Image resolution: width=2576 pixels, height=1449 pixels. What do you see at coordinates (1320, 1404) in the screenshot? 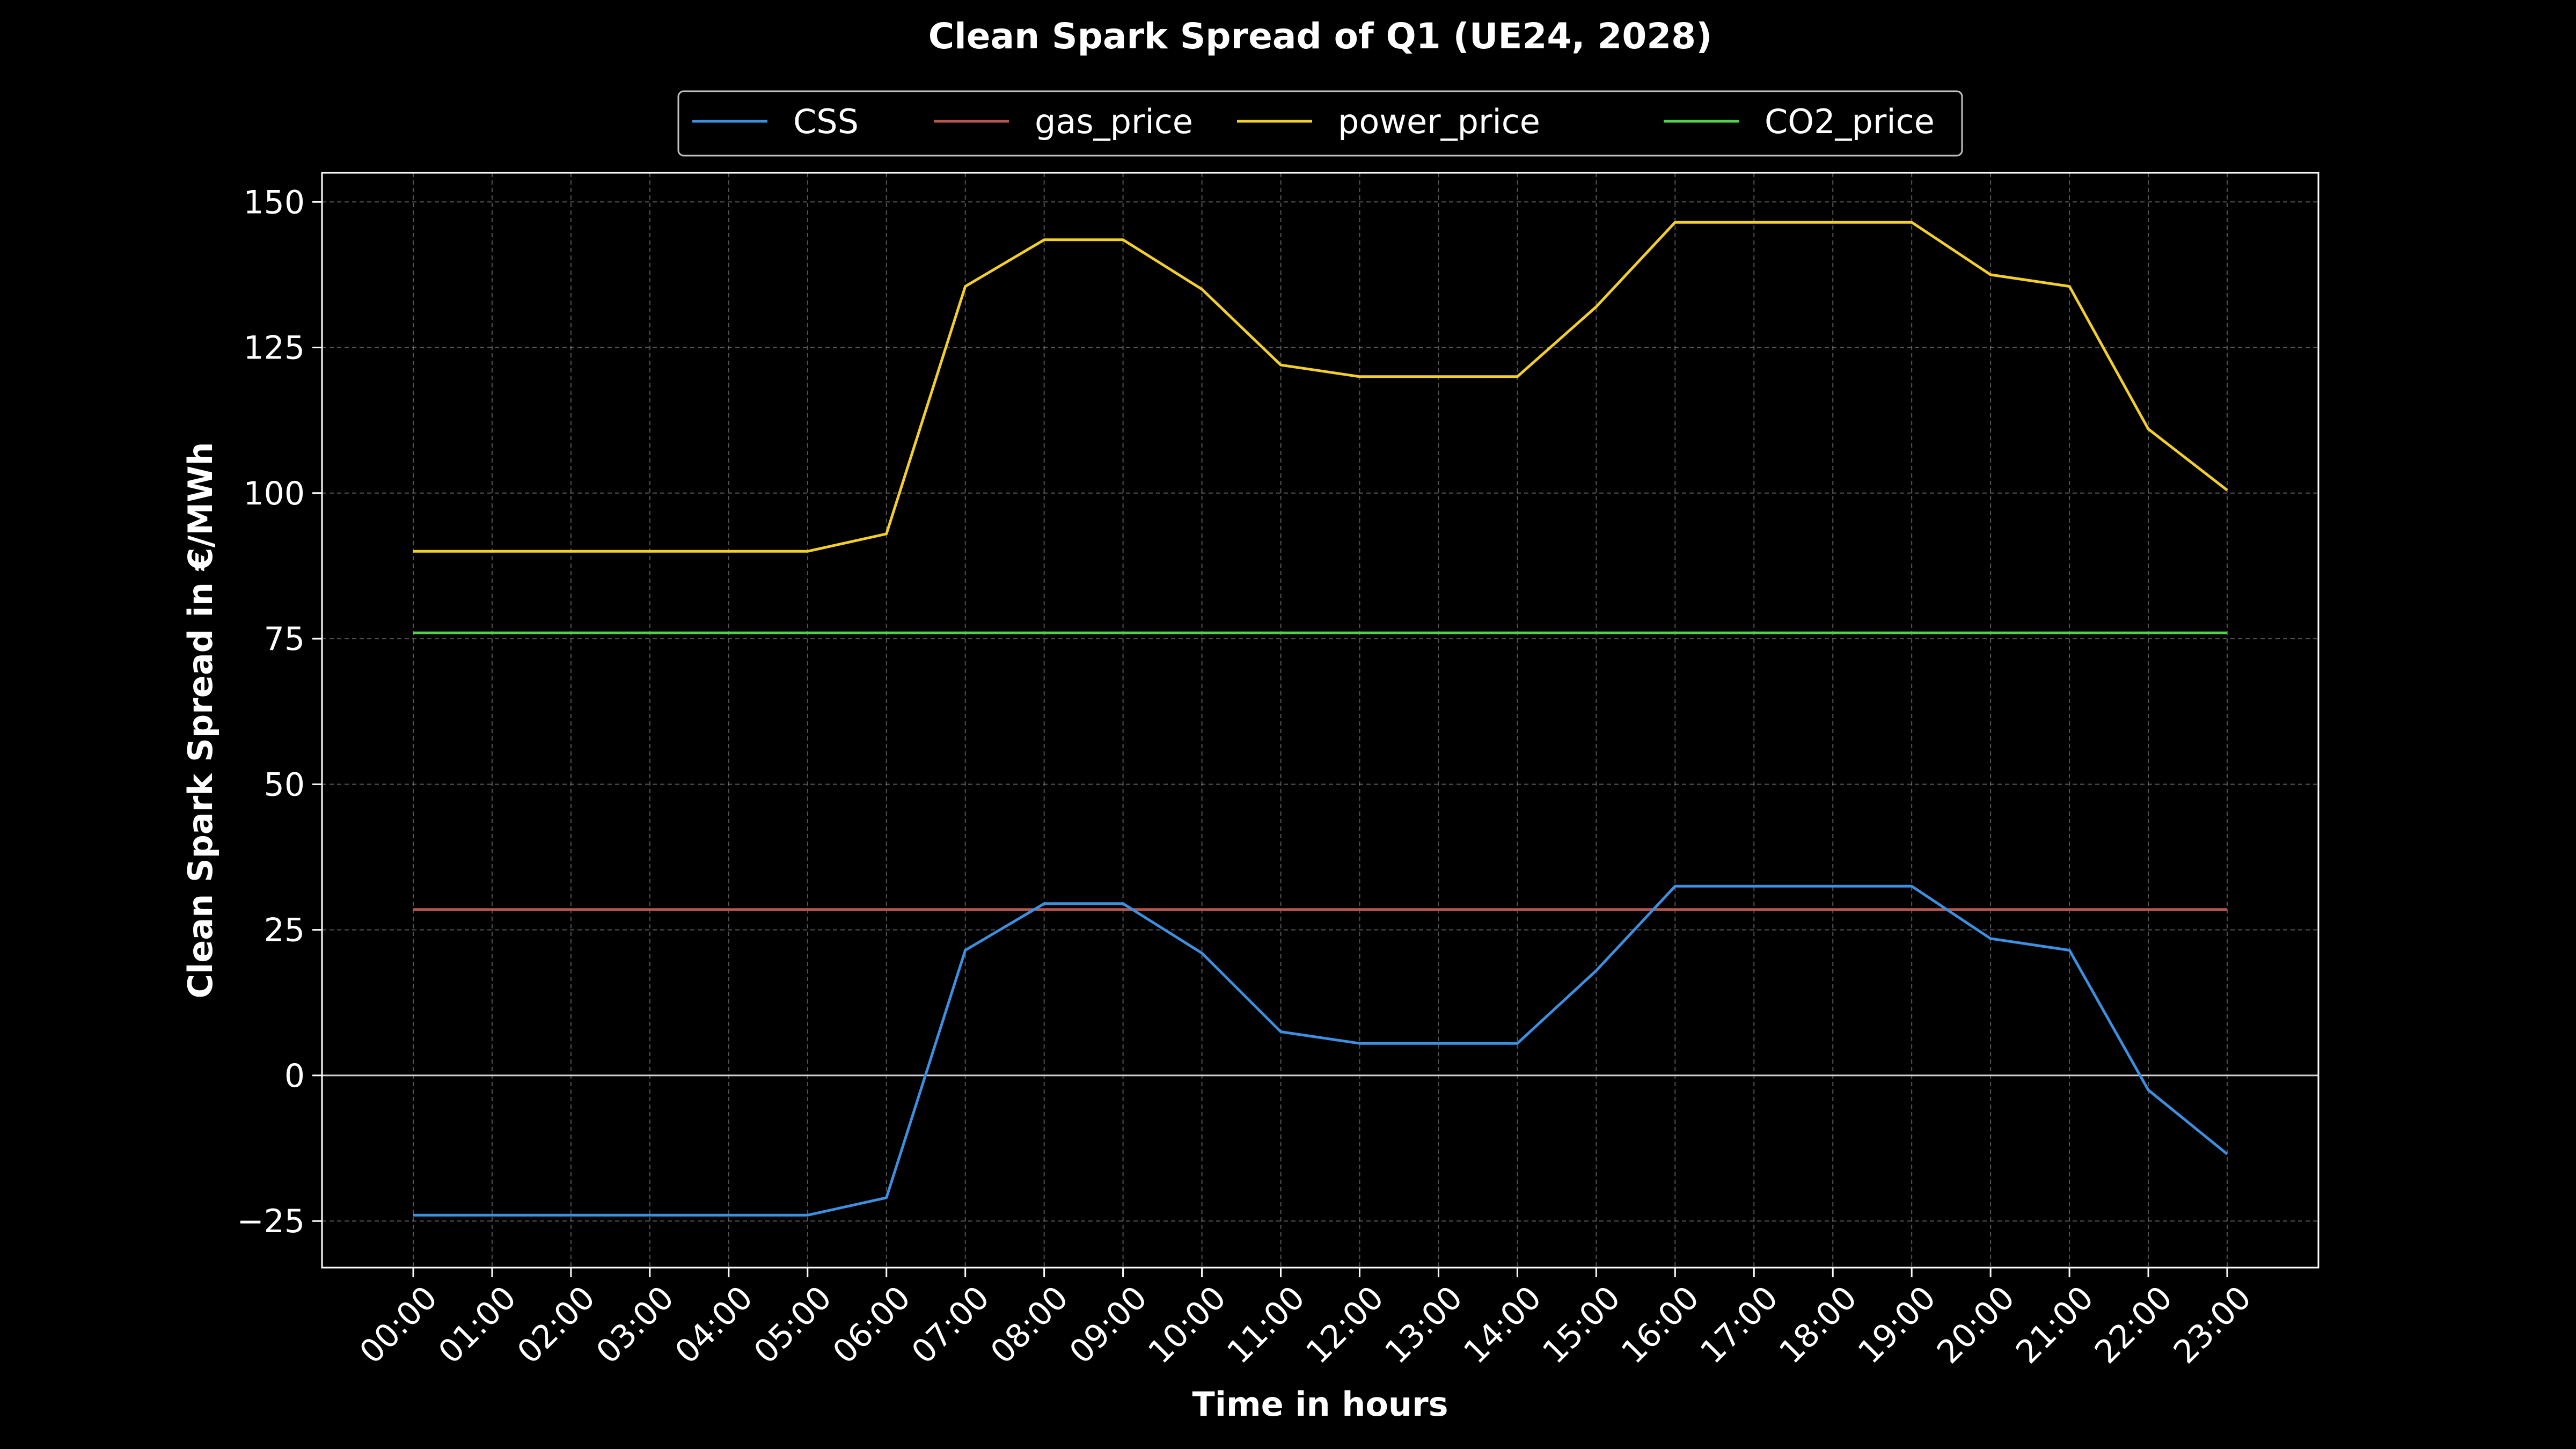
I see `x-axis-label: Time in hours` at bounding box center [1320, 1404].